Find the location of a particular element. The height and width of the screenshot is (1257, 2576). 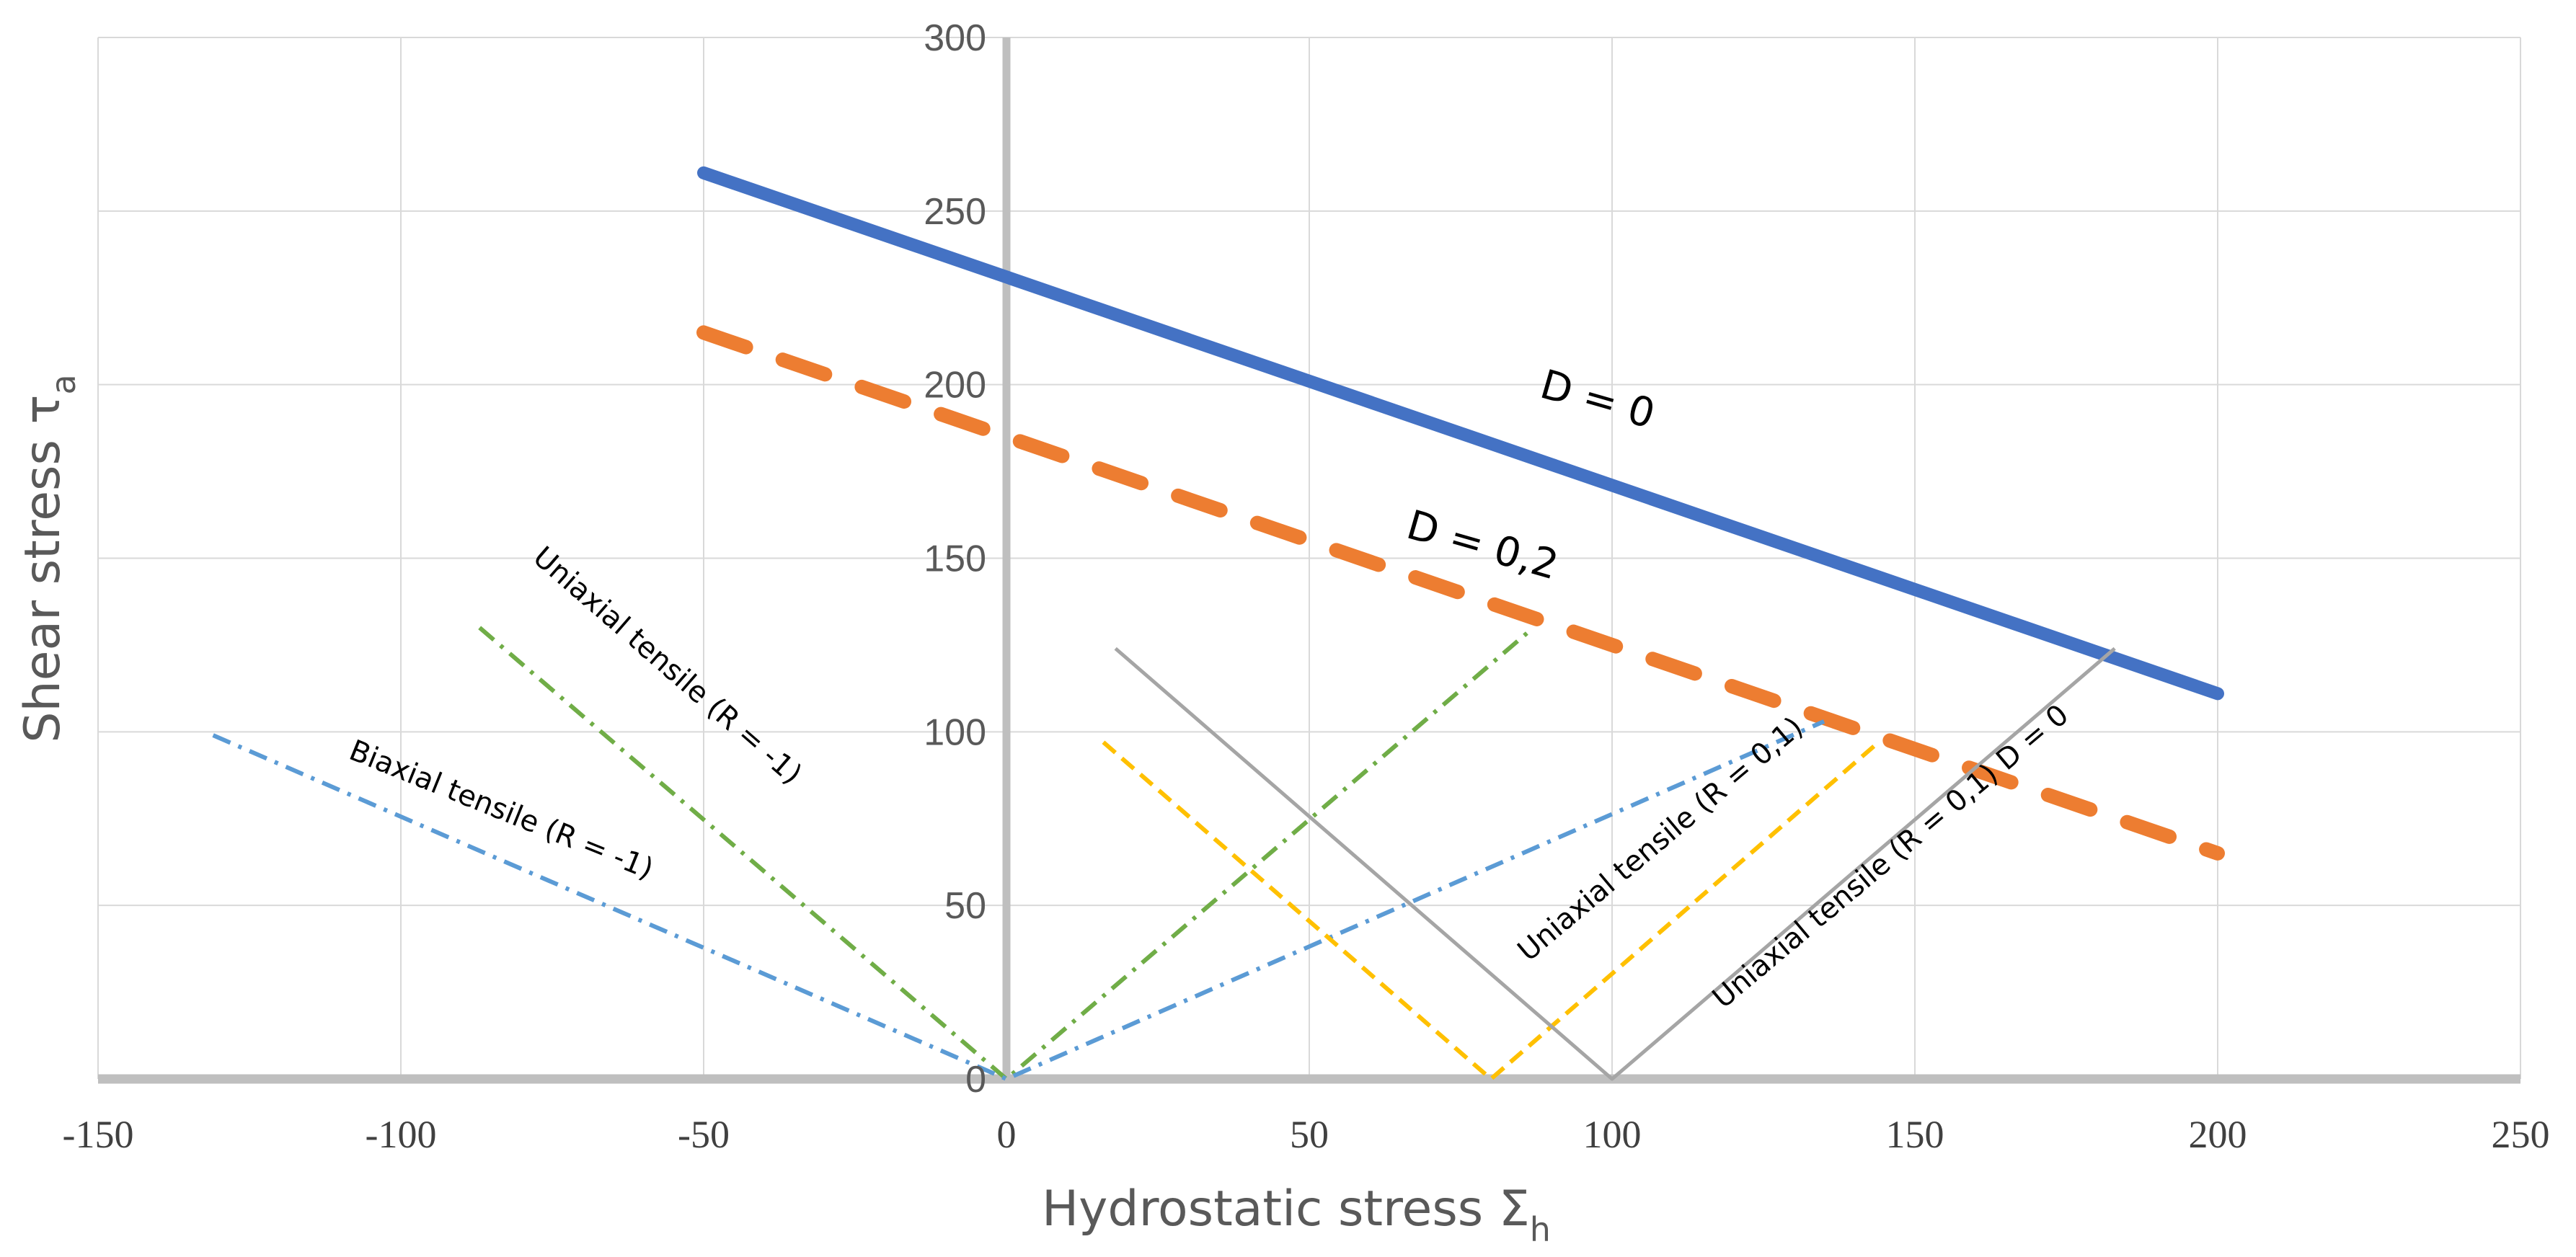

x-tick-label: 50 is located at coordinates (1309, 1134).